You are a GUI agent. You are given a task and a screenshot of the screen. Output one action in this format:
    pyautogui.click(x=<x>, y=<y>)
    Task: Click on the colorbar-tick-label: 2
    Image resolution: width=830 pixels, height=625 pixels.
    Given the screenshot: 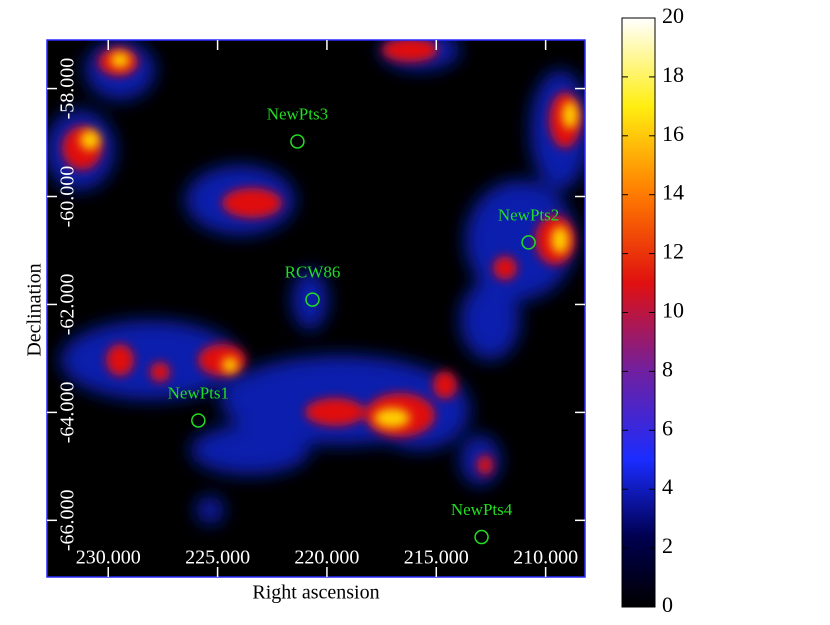 What is the action you would take?
    pyautogui.click(x=667, y=545)
    